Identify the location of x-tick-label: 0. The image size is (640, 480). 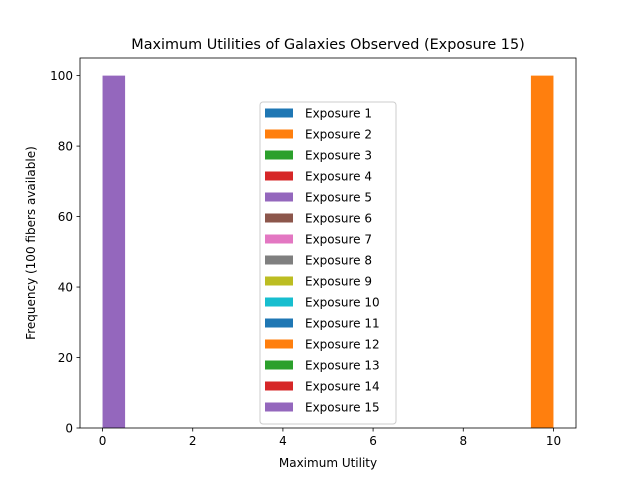
(103, 441).